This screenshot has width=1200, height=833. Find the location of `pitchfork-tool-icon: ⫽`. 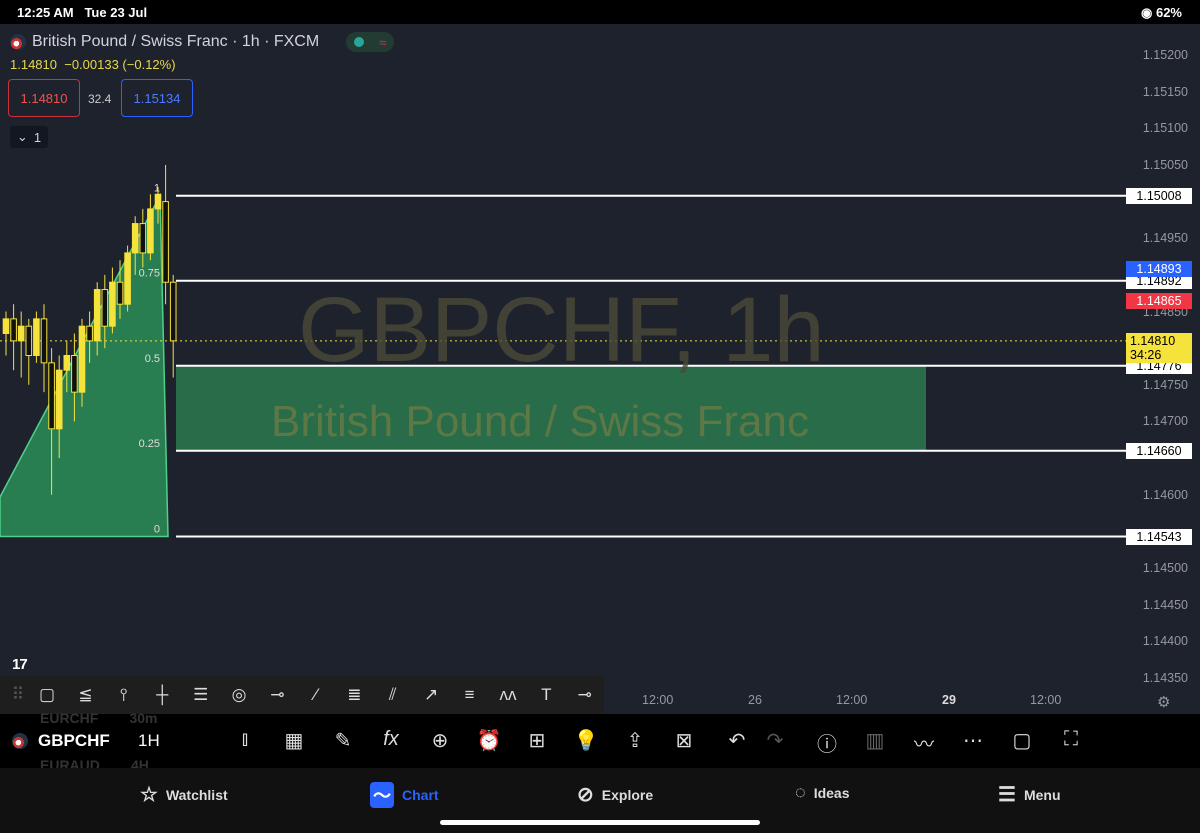

pitchfork-tool-icon: ⫽ is located at coordinates (392, 694).